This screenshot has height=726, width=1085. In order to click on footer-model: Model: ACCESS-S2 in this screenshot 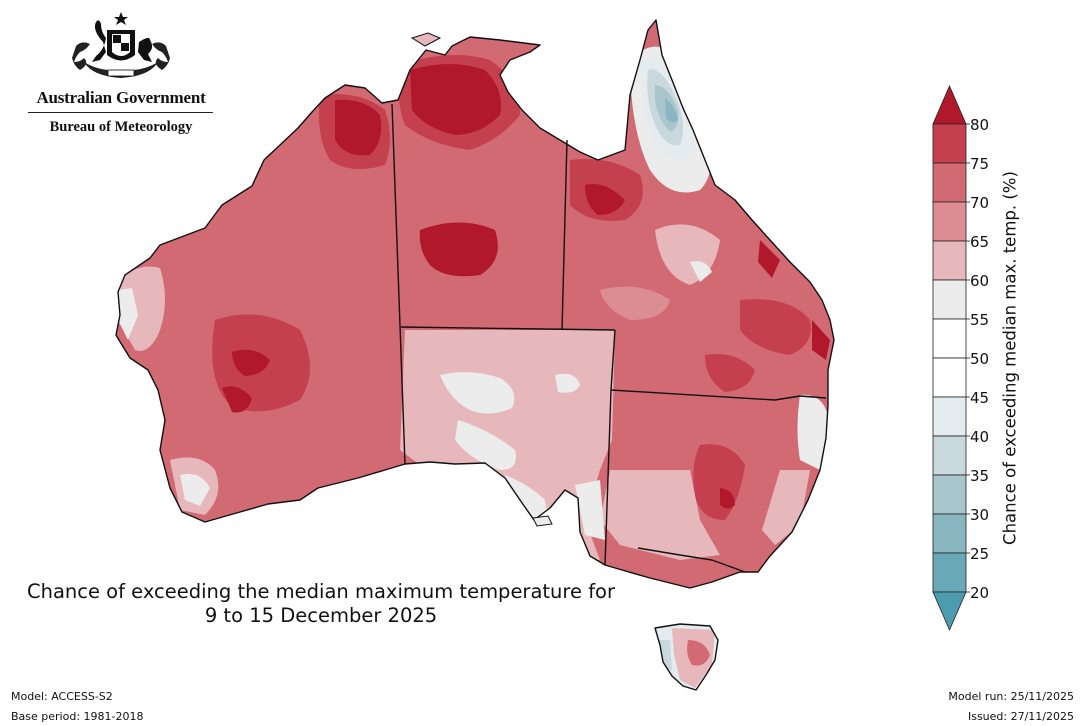, I will do `click(62, 696)`.